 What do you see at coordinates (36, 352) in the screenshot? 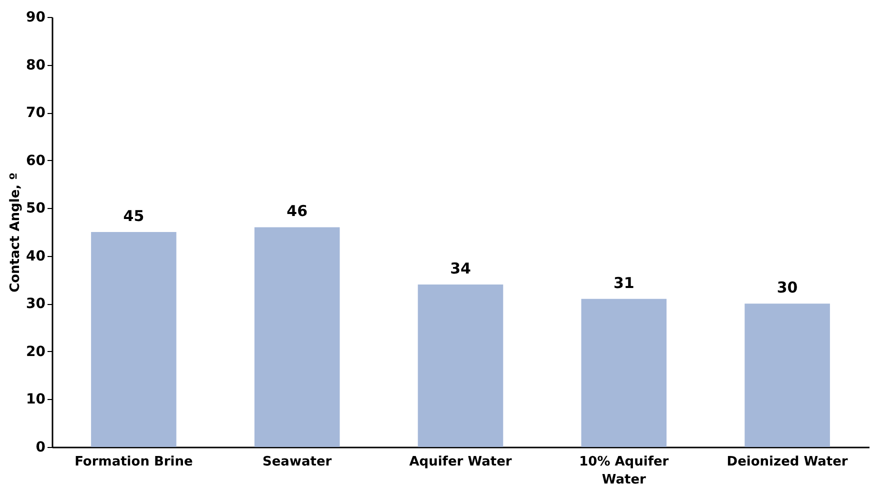
I see `y-tick-label: 20` at bounding box center [36, 352].